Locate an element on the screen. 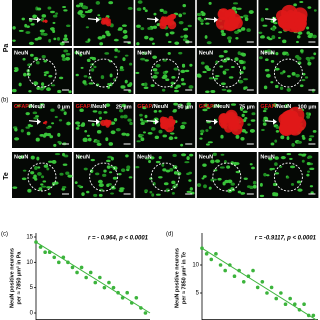 This screenshot has width=320, height=320. arrow-head is located at coordinates (98, 19).